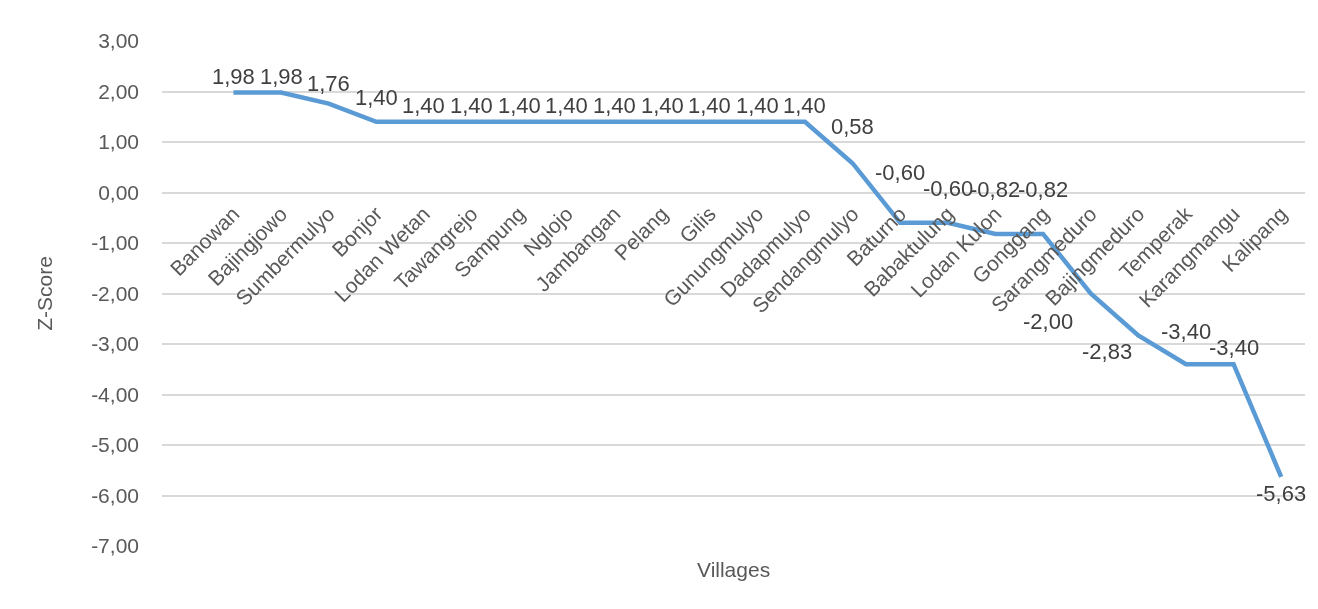  What do you see at coordinates (115, 293) in the screenshot?
I see `y-tick-label: -2,00` at bounding box center [115, 293].